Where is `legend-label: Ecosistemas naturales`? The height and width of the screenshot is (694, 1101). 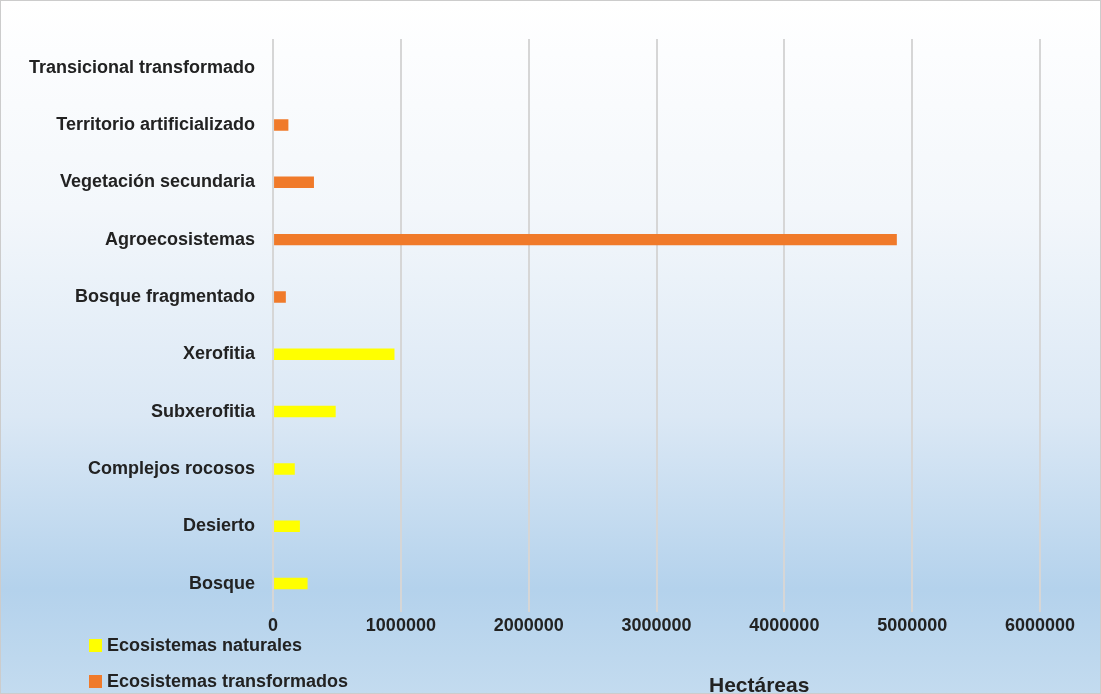
legend-label: Ecosistemas naturales is located at coordinates (205, 645).